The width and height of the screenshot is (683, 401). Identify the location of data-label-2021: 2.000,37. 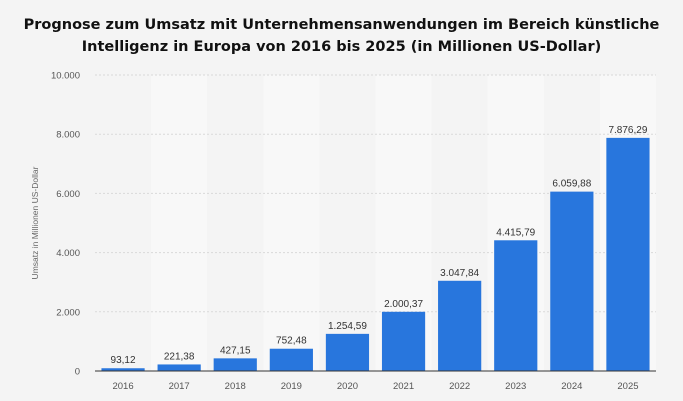
(403, 304).